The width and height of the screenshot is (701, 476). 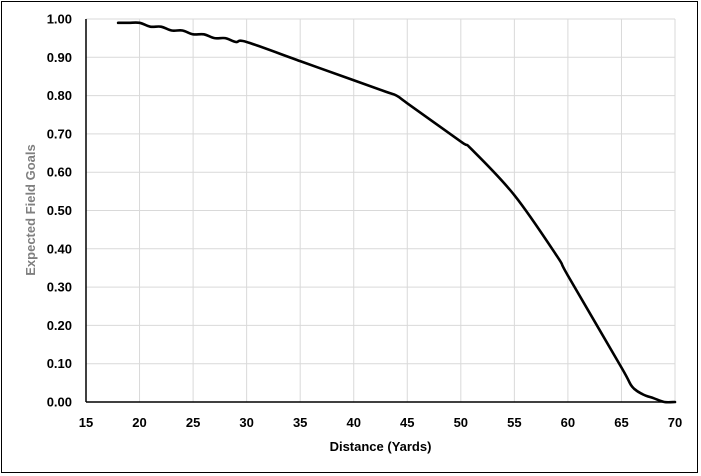 What do you see at coordinates (193, 422) in the screenshot?
I see `x-tick-label: 25` at bounding box center [193, 422].